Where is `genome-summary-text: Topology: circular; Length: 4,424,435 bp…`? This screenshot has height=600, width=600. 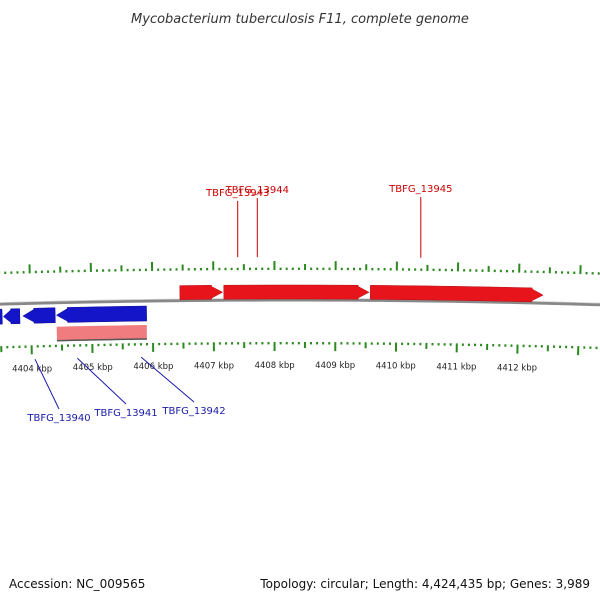
genome-summary-text: Topology: circular; Length: 4,424,435 bp… is located at coordinates (425, 584).